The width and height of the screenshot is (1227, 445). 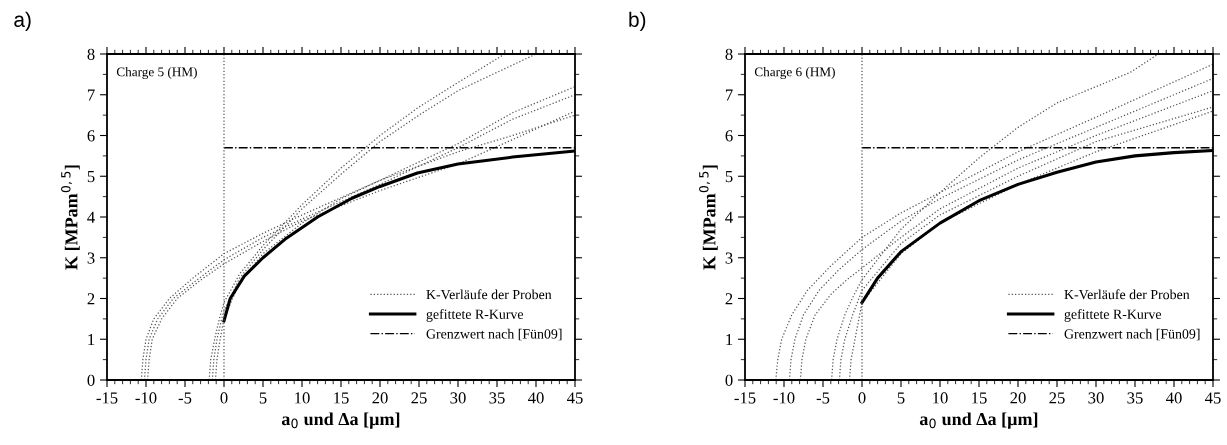 What do you see at coordinates (794, 73) in the screenshot?
I see `annotation: Charge 6 (HM)` at bounding box center [794, 73].